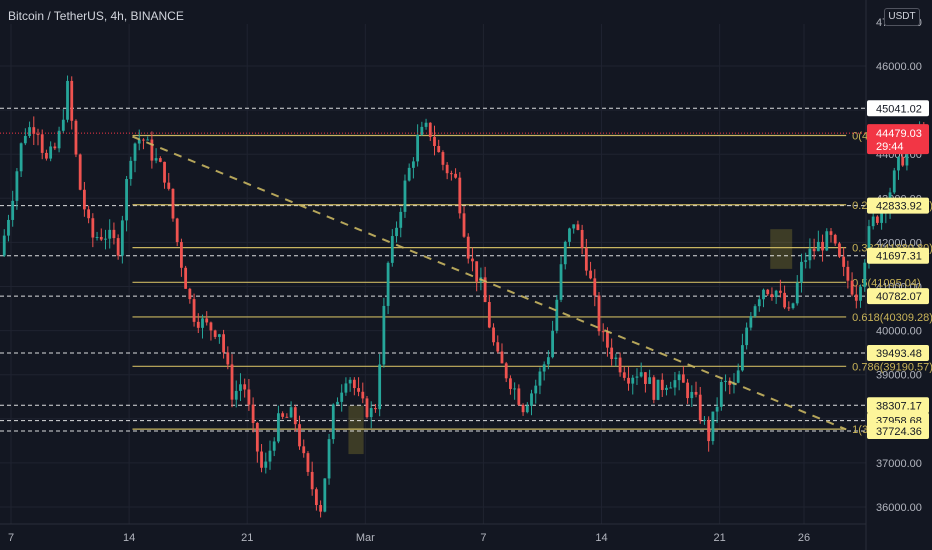  Describe the element at coordinates (899, 297) in the screenshot. I see `level-price-tag-text: 40782.07` at that location.